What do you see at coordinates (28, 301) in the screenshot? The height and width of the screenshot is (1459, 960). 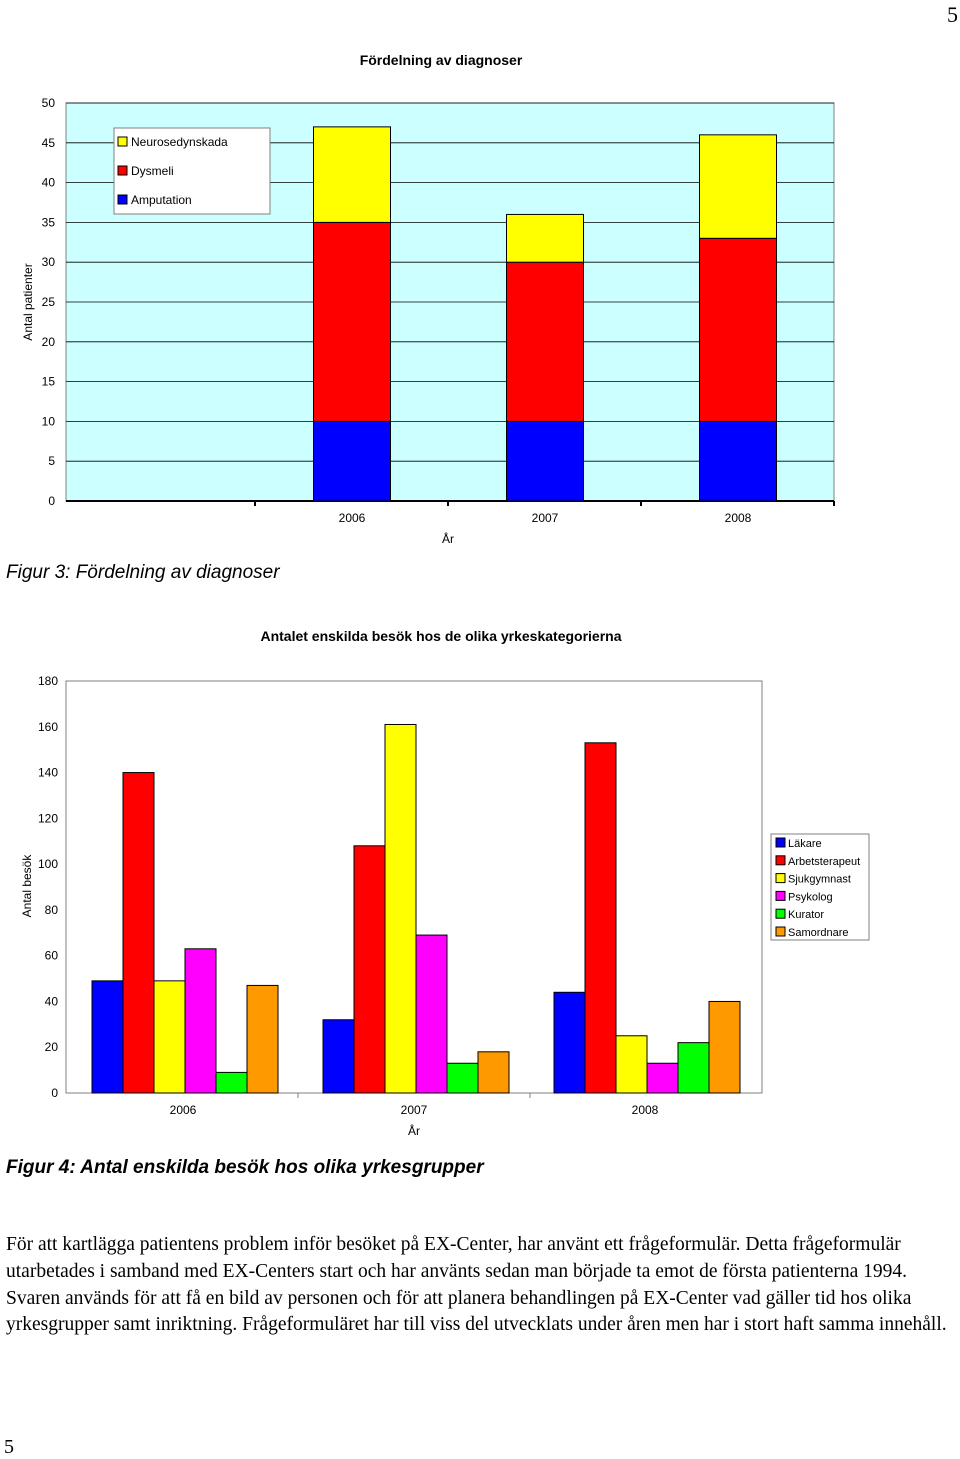 I see `y-axis-label: Antal patienter` at bounding box center [28, 301].